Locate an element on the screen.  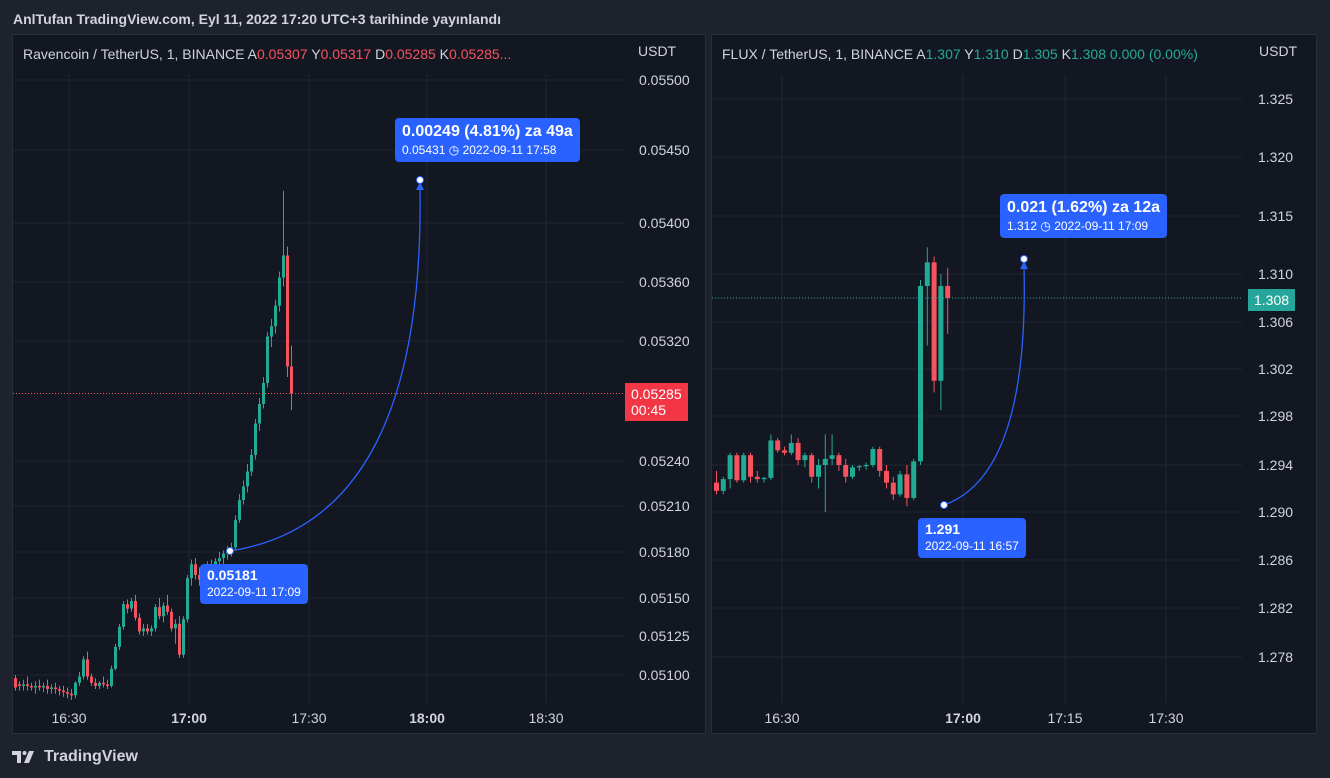
y-tick-label: 1.282 is located at coordinates (1275, 608).